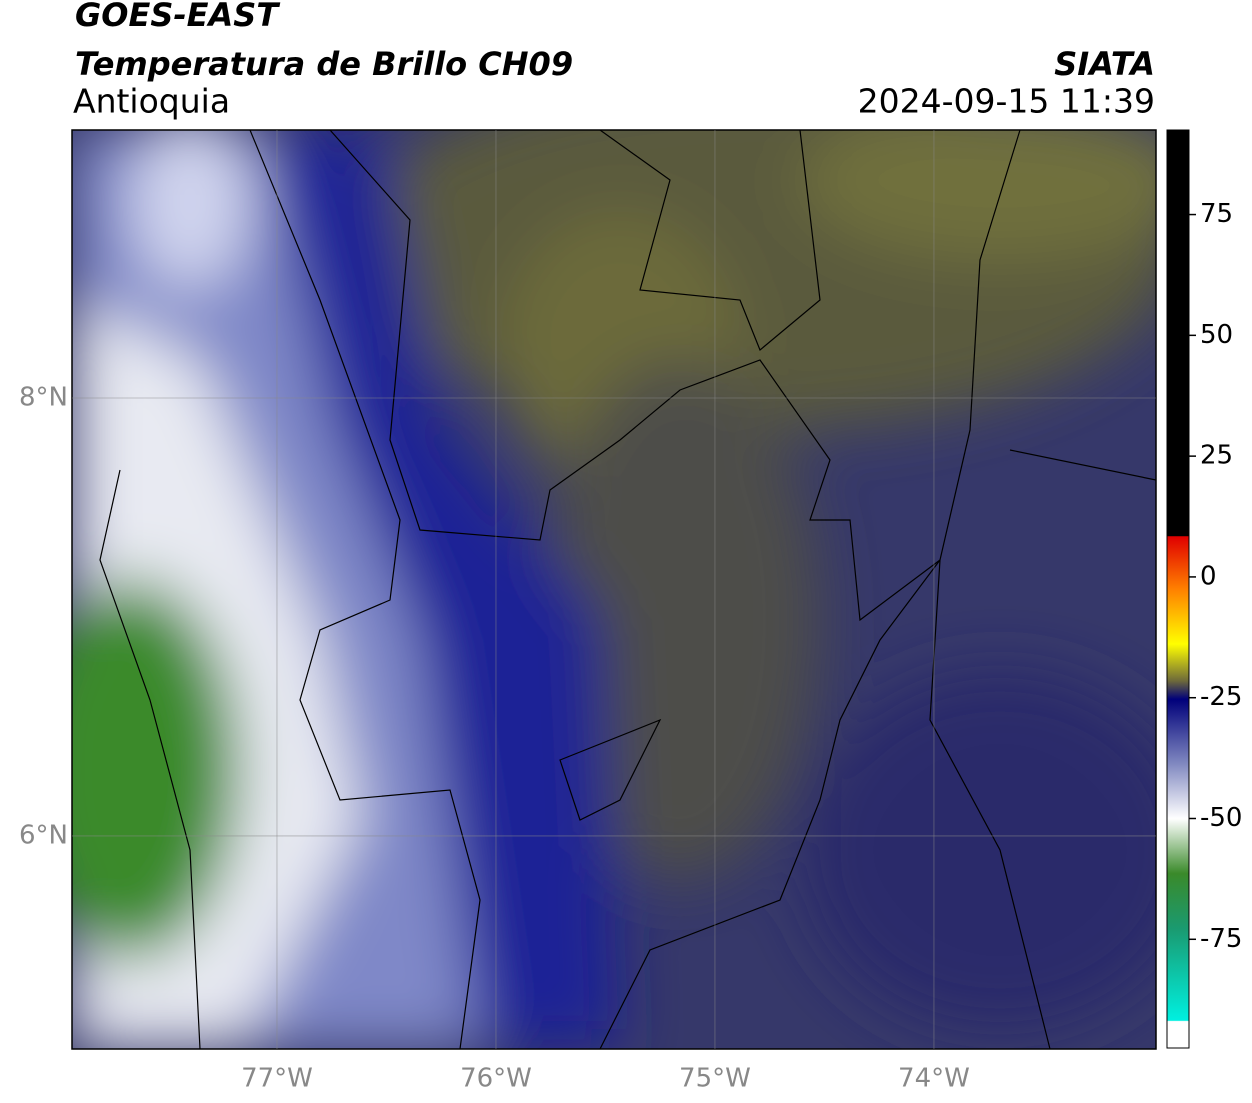 The image size is (1252, 1103). Describe the element at coordinates (715, 1079) in the screenshot. I see `lon-label: 75°W` at that location.